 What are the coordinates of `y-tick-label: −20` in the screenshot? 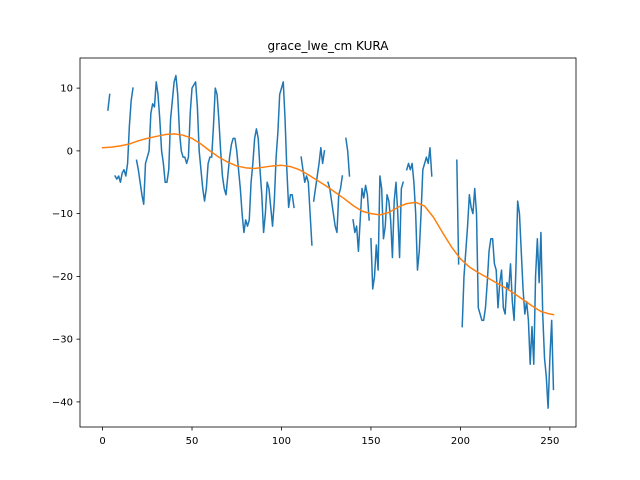 It's located at (62, 277).